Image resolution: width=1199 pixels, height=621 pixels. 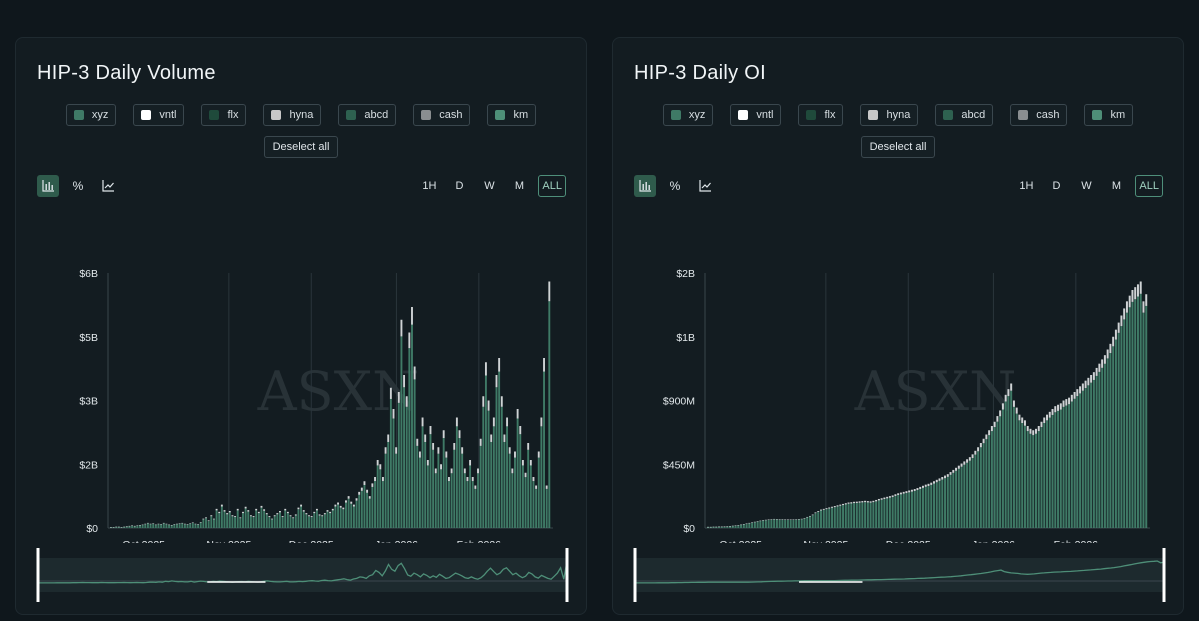 I want to click on legend-label: xyz, so click(x=100, y=115).